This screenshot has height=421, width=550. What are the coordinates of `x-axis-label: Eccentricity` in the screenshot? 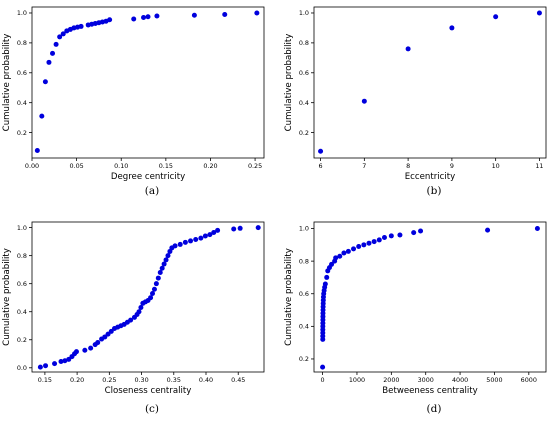 It's located at (430, 177).